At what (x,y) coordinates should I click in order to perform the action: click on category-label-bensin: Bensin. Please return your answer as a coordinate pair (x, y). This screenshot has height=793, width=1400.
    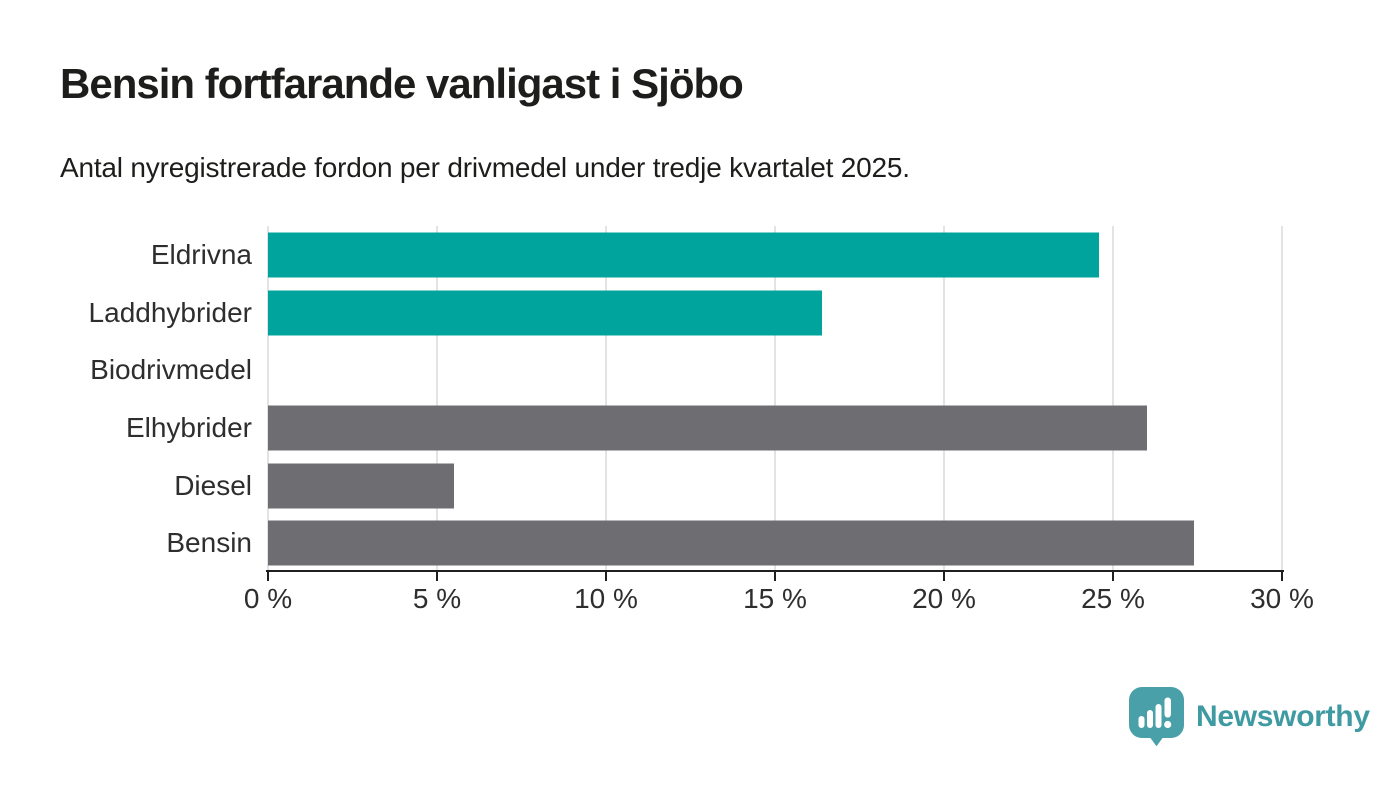
    Looking at the image, I should click on (209, 543).